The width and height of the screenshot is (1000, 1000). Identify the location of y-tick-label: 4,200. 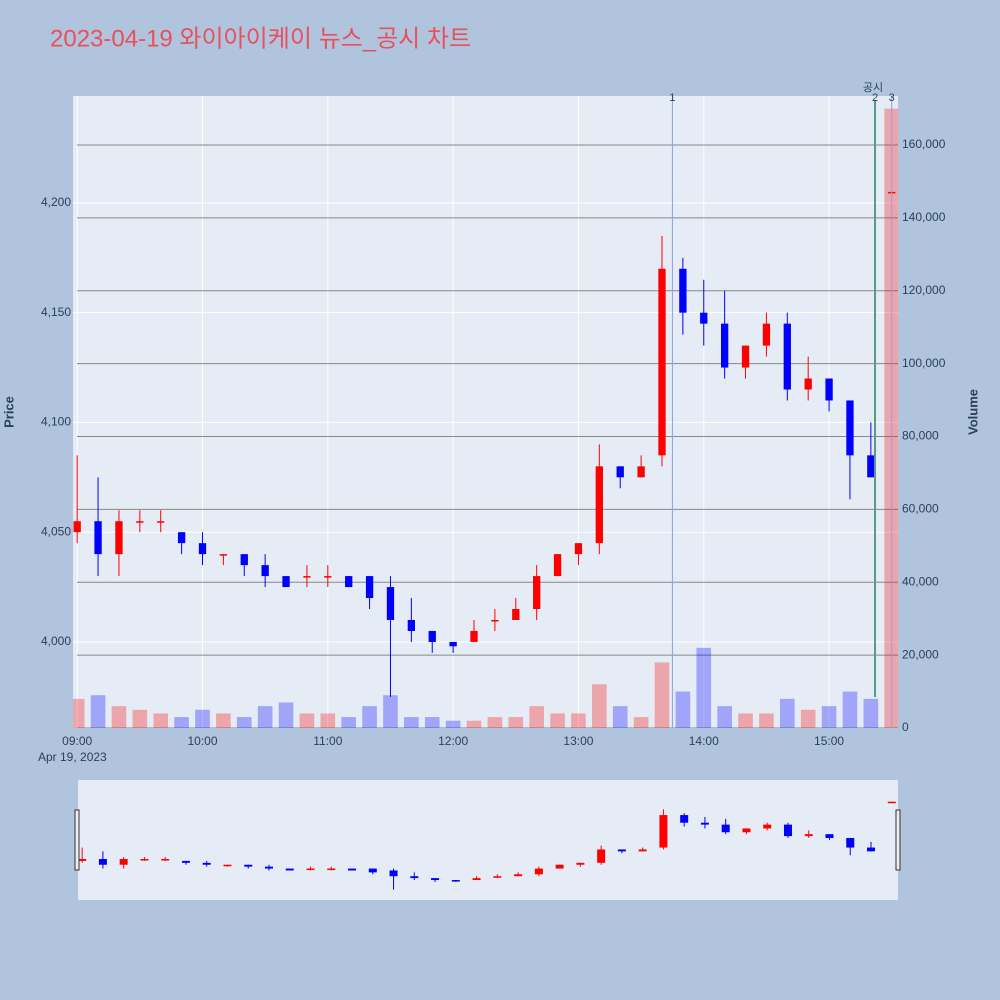
(56, 202).